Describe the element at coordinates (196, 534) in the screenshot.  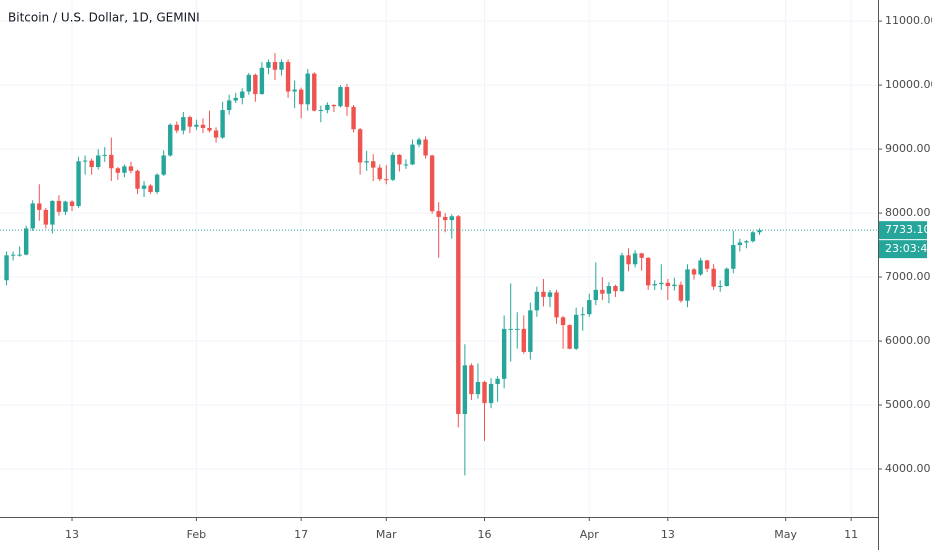
I see `x-tick-label: Feb` at that location.